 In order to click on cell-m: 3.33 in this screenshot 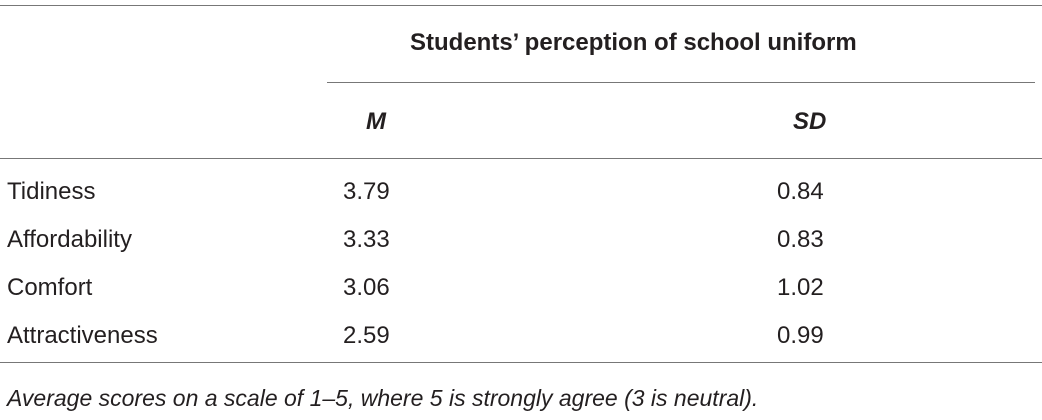, I will do `click(366, 239)`.